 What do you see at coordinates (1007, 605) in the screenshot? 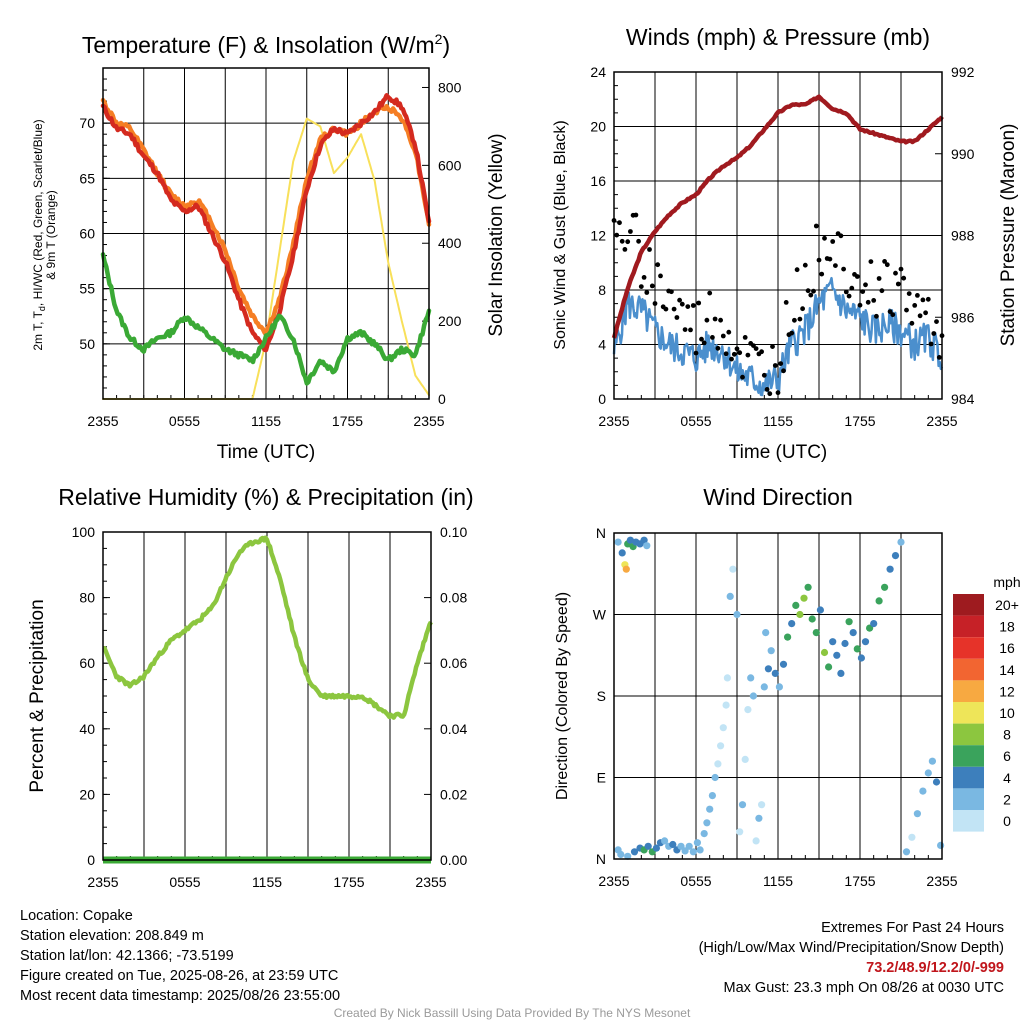
I see `speed-legend-label: 20+` at bounding box center [1007, 605].